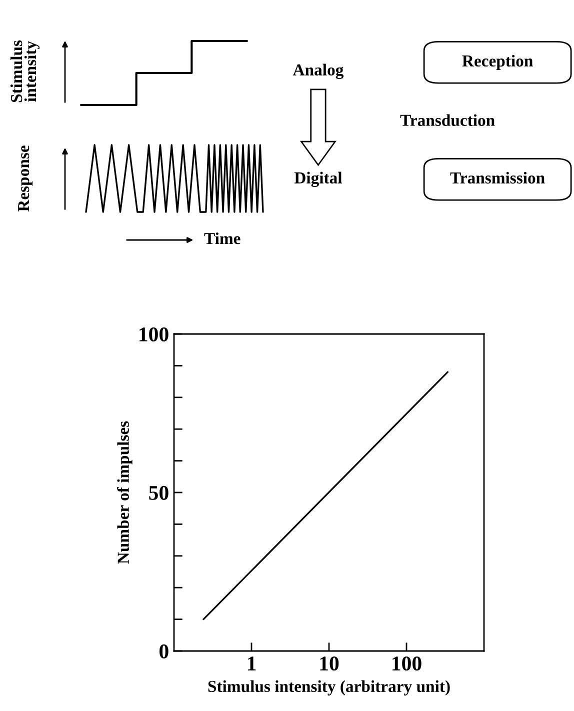 This screenshot has width=574, height=711. What do you see at coordinates (158, 493) in the screenshot?
I see `y-tick-label: 50` at bounding box center [158, 493].